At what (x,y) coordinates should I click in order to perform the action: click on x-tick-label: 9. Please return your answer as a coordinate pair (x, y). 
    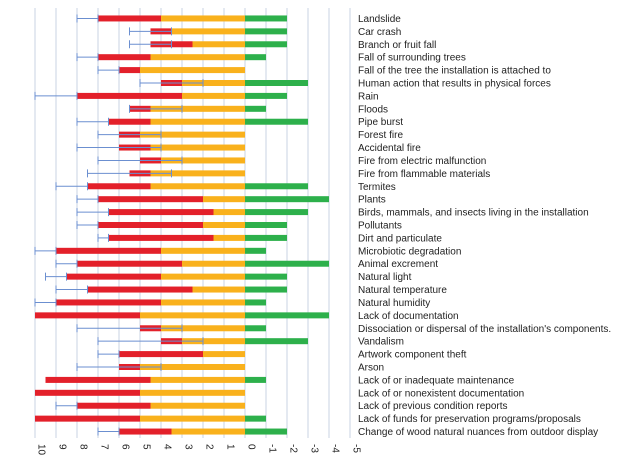
    Looking at the image, I should click on (62, 447).